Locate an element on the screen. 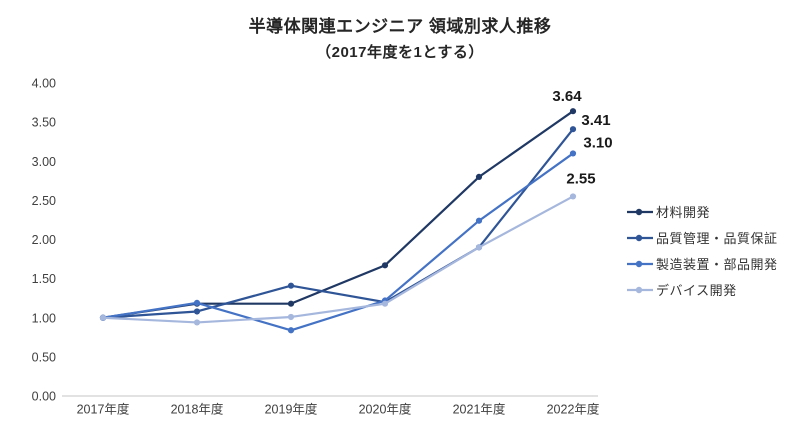 The image size is (800, 430). legend-label: 材料開発 is located at coordinates (683, 212).